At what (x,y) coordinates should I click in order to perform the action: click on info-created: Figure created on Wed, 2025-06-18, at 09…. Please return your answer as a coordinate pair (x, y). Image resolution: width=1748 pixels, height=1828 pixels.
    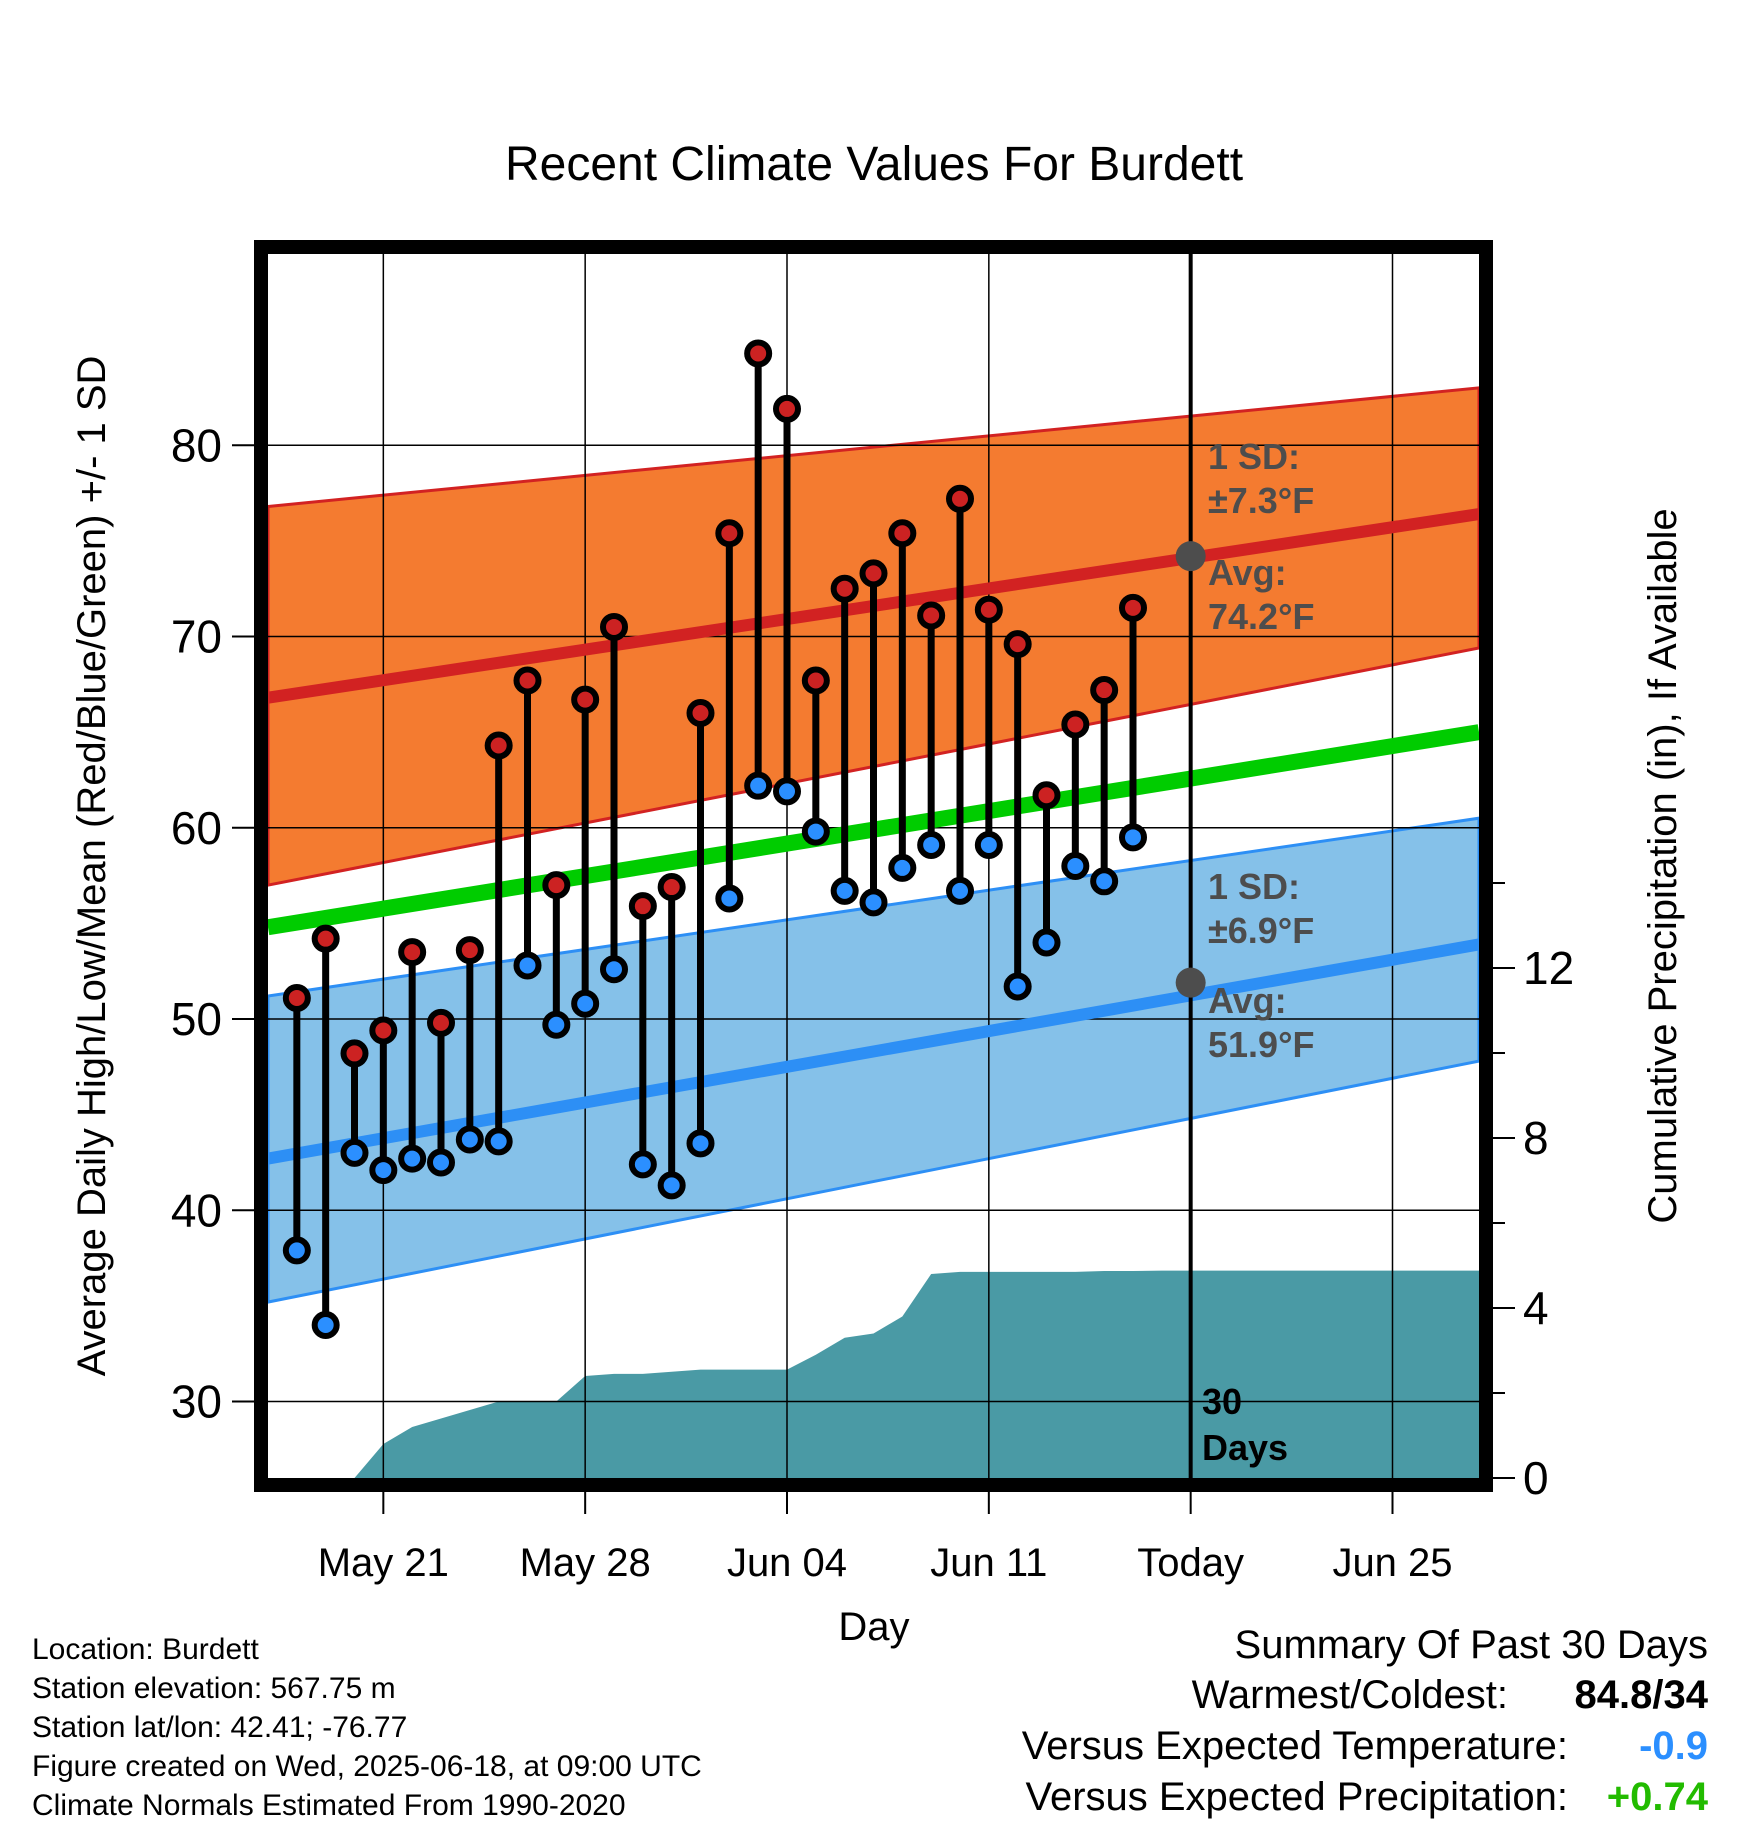
    Looking at the image, I should click on (367, 1766).